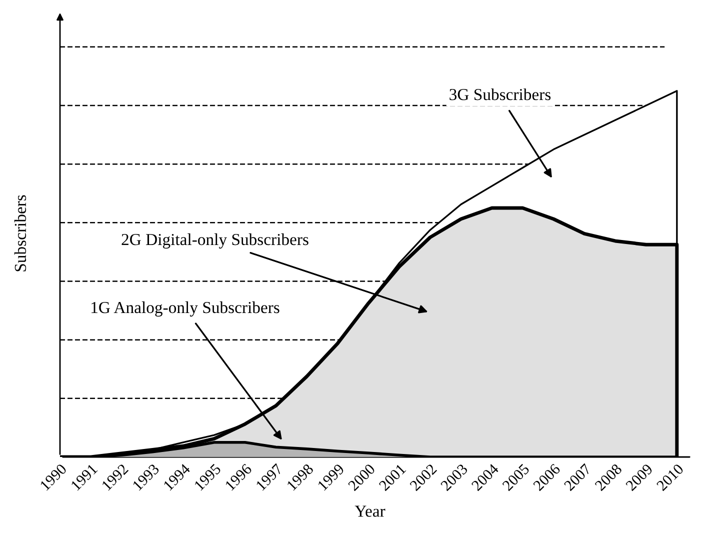  I want to click on annotation: 2G Digital-only Subscribers, so click(215, 241).